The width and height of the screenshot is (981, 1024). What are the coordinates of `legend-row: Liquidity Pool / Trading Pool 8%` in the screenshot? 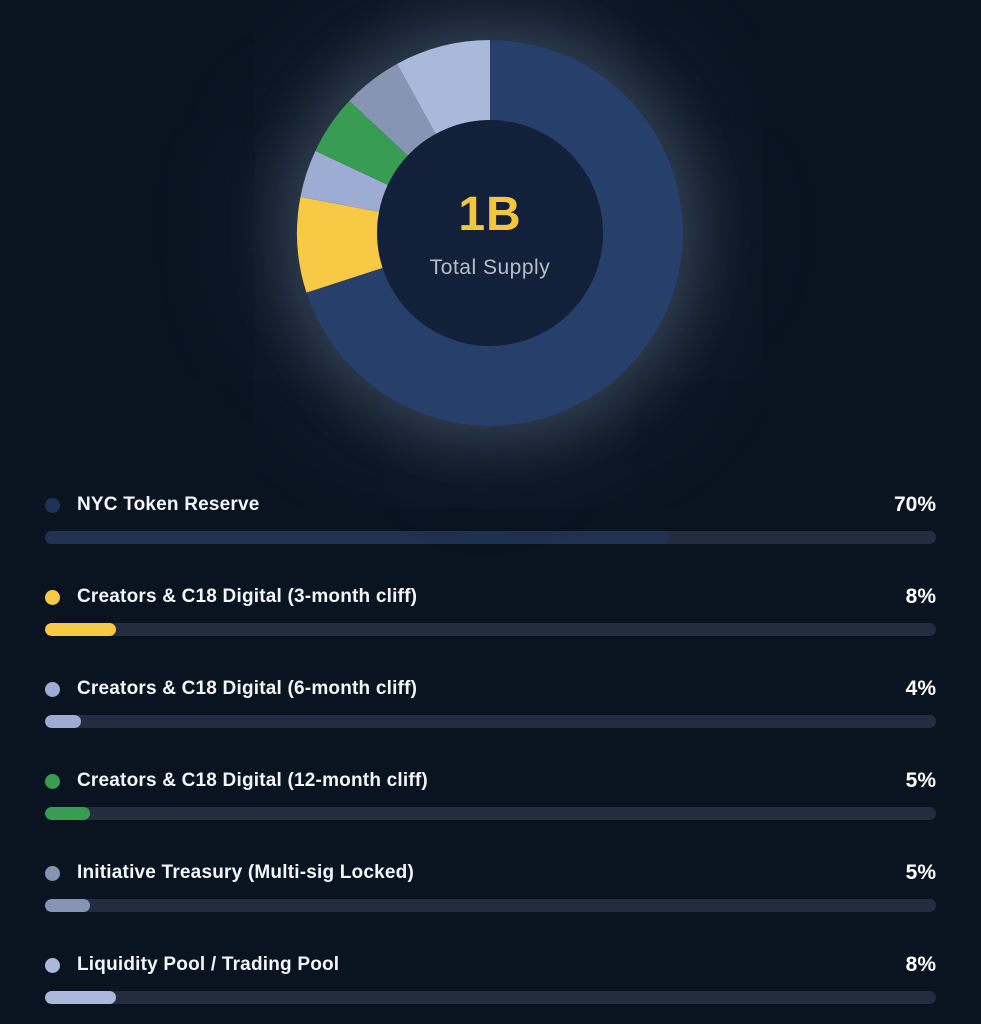 It's located at (490, 978).